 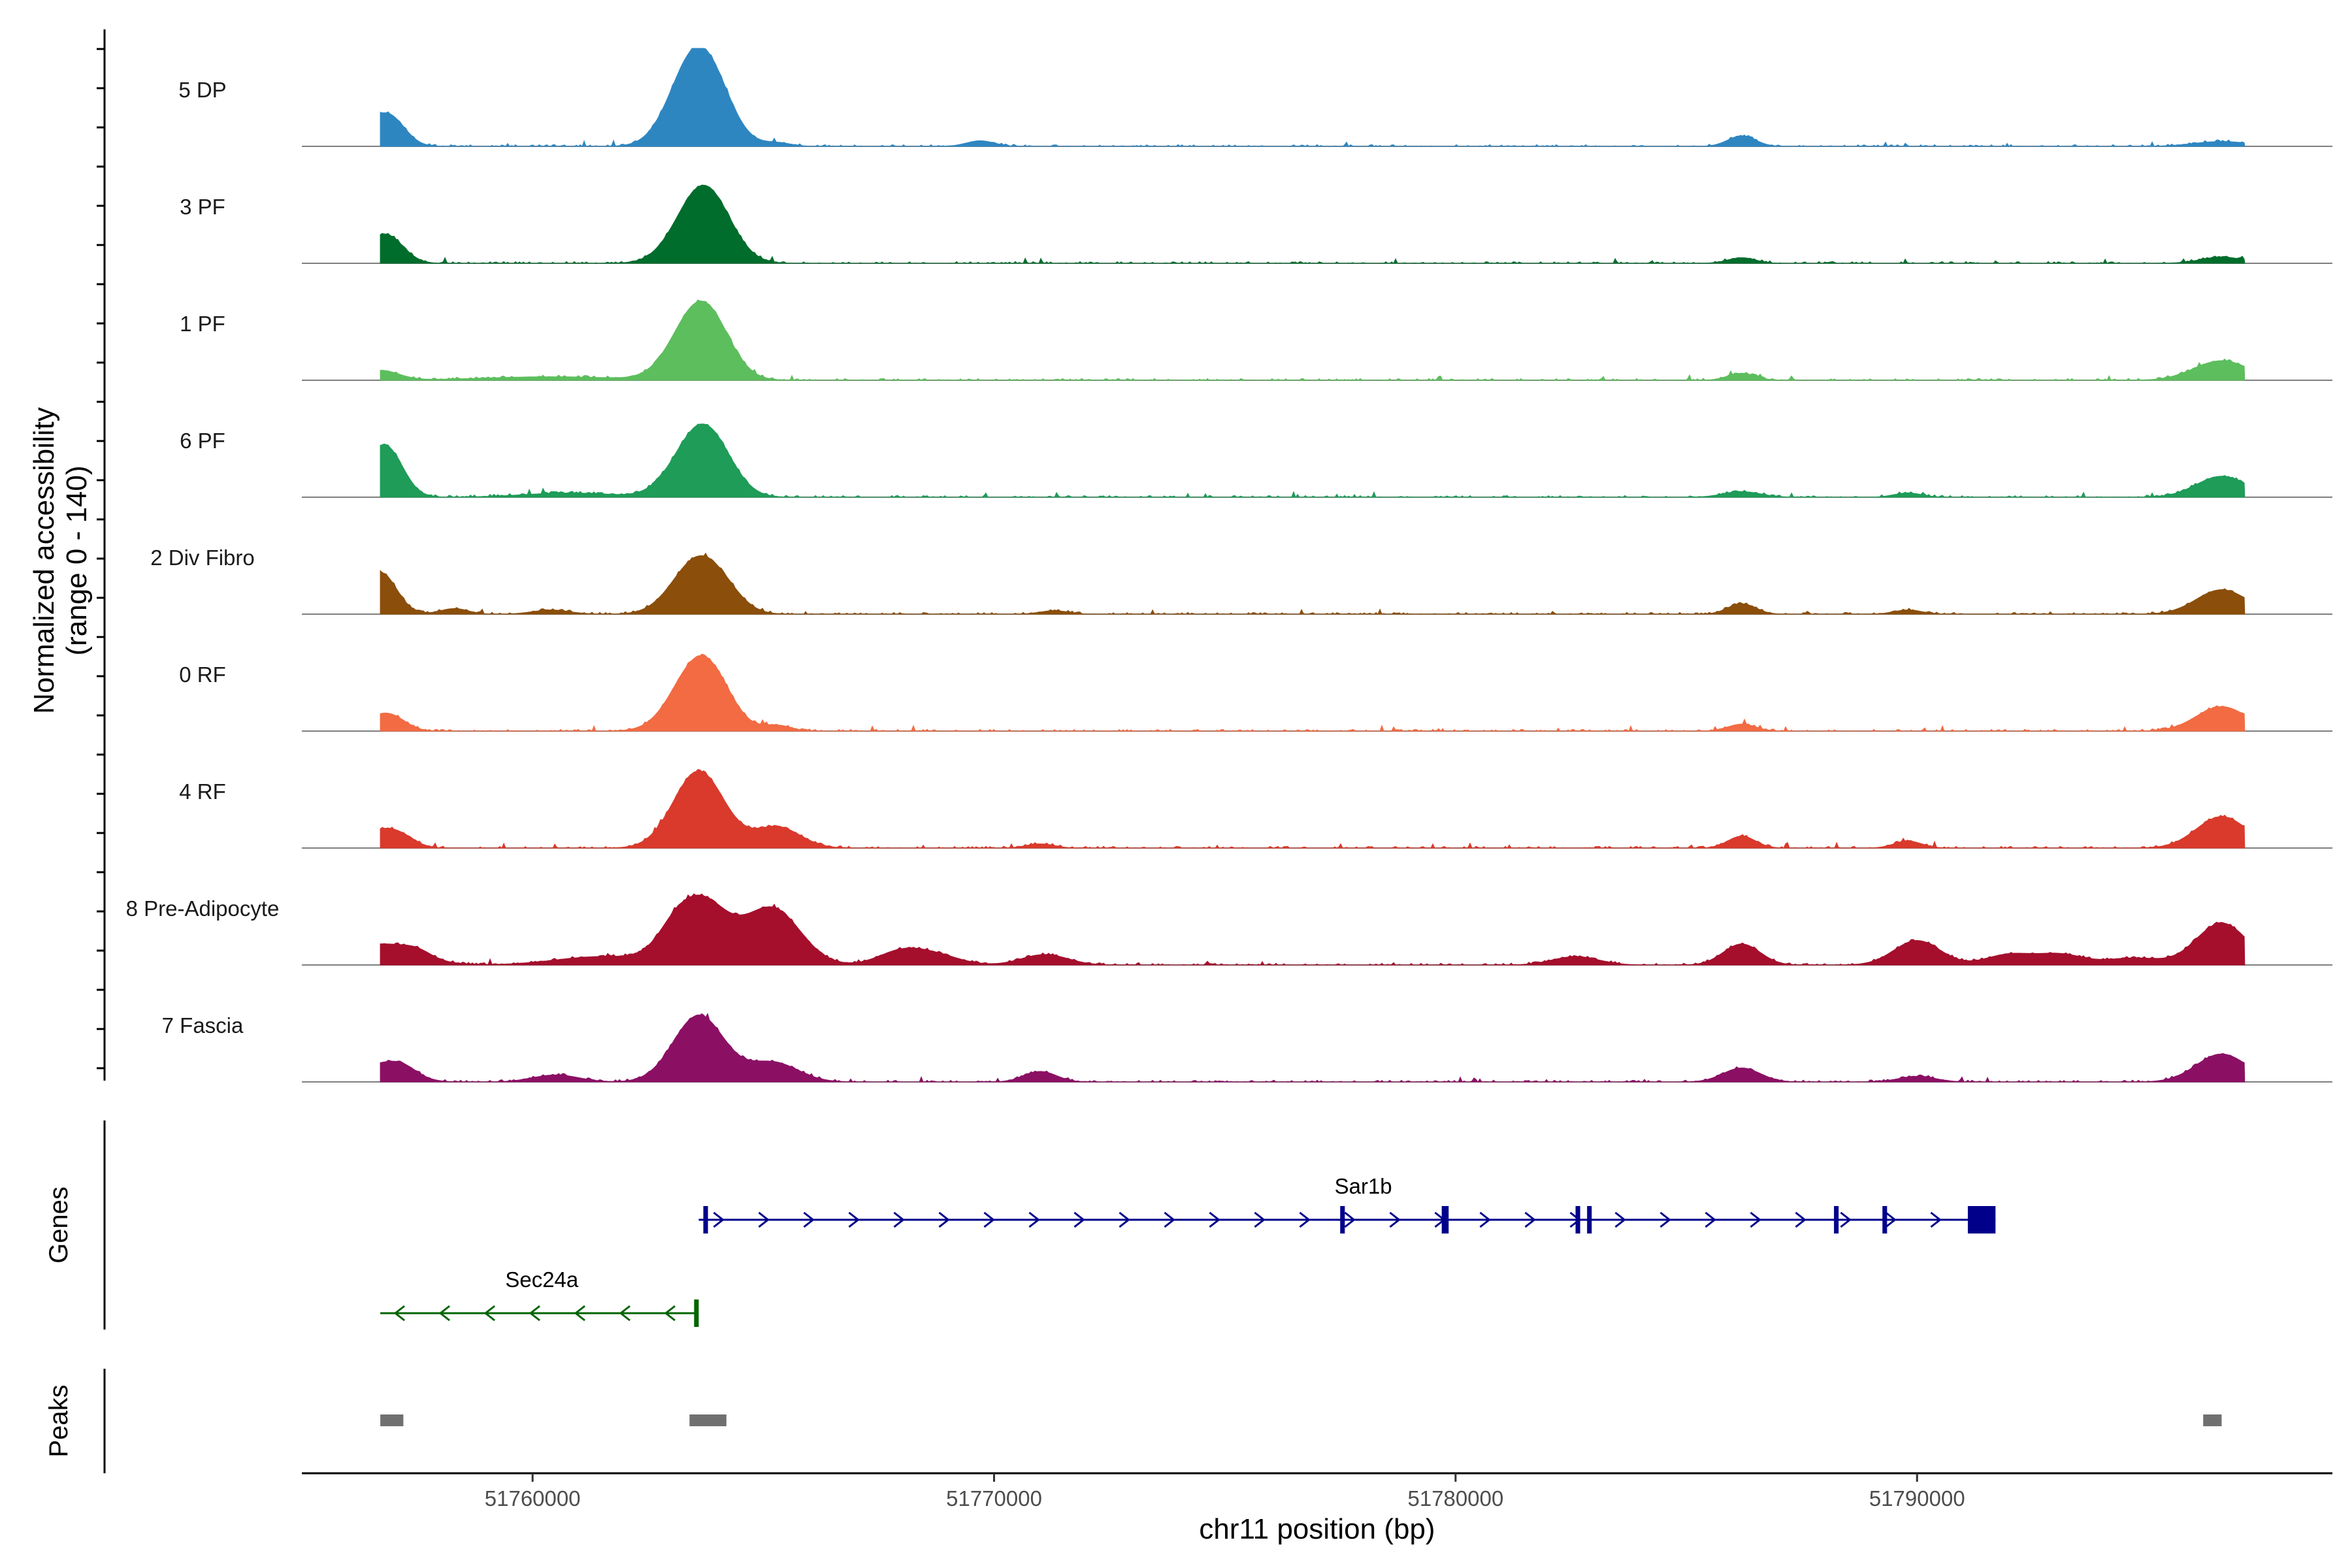 I want to click on gene-annotations: Sar1b Sec24a, so click(x=1188, y=1250).